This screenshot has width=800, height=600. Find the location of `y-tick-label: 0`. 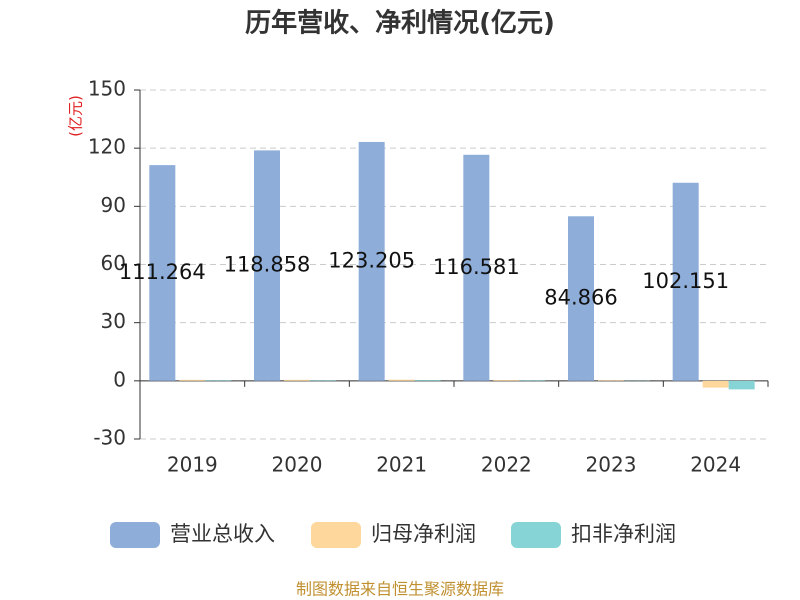

y-tick-label: 0 is located at coordinates (119, 379).